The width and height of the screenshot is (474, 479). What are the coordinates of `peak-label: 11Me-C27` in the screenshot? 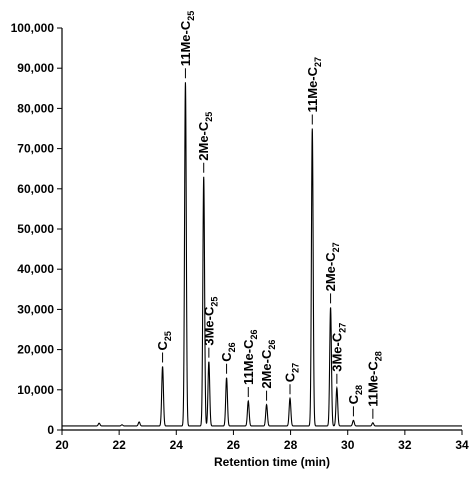 It's located at (314, 85).